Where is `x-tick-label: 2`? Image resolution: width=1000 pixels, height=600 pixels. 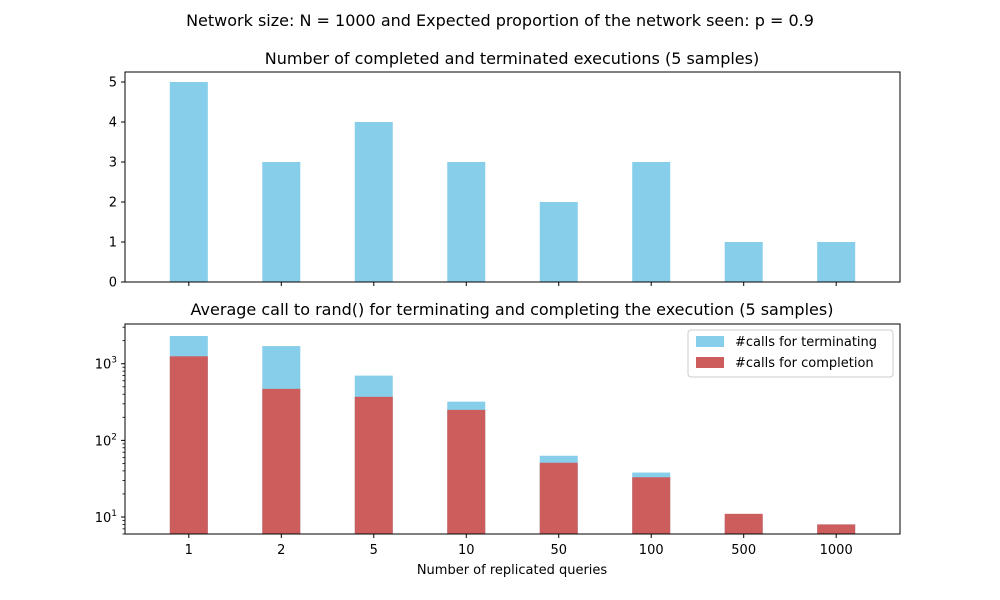
x-tick-label: 2 is located at coordinates (281, 550).